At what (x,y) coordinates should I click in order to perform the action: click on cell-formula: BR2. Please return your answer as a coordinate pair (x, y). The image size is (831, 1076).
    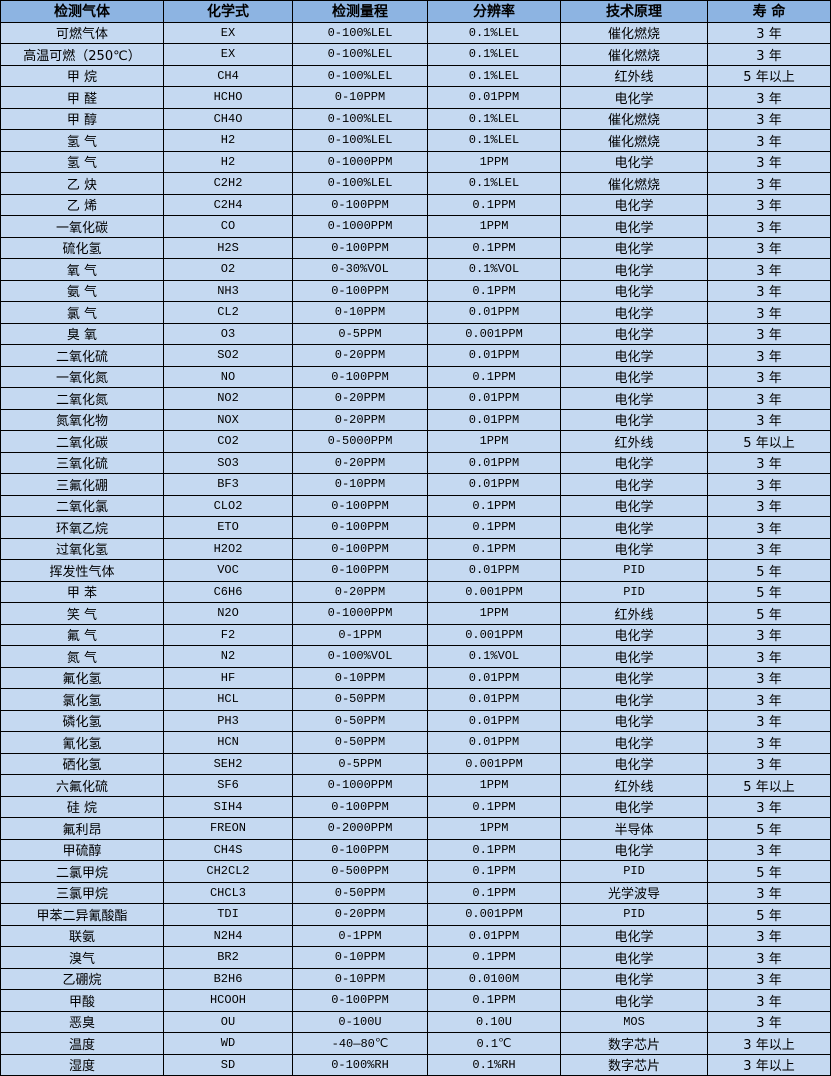
    Looking at the image, I should click on (228, 957).